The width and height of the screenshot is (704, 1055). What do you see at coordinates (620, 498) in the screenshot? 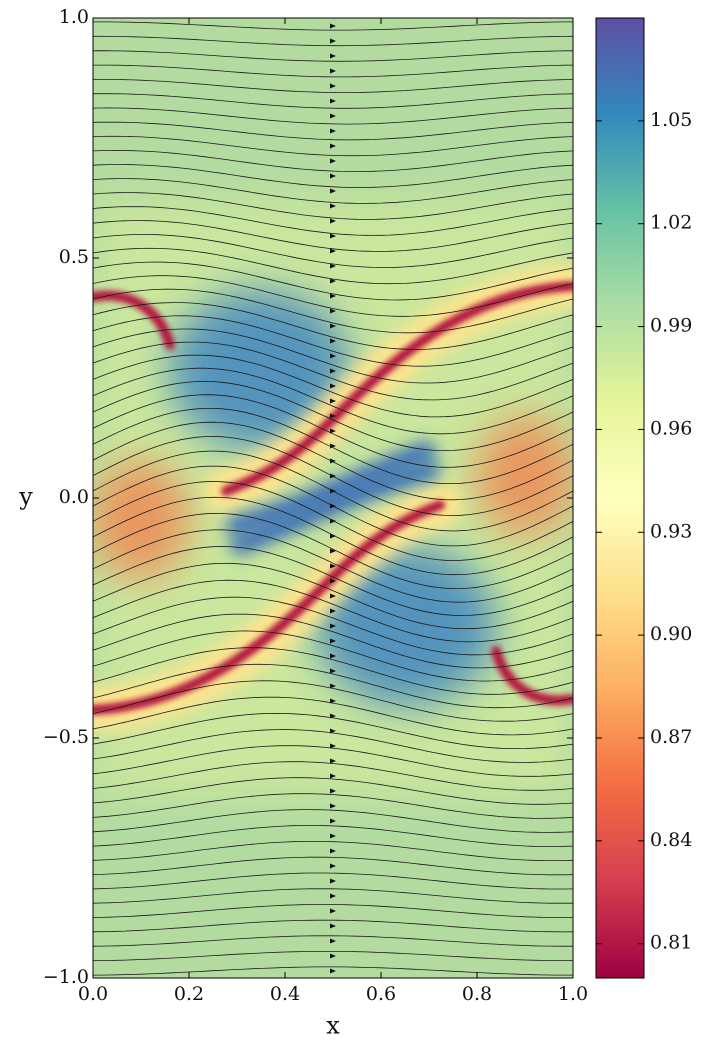
I see `colorbar` at bounding box center [620, 498].